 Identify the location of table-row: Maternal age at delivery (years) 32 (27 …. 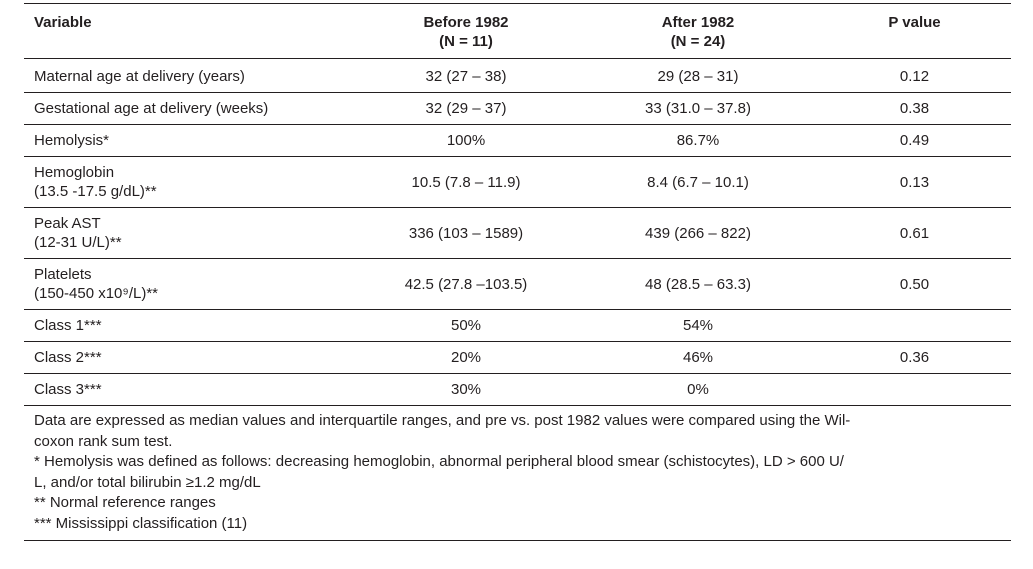
(517, 76).